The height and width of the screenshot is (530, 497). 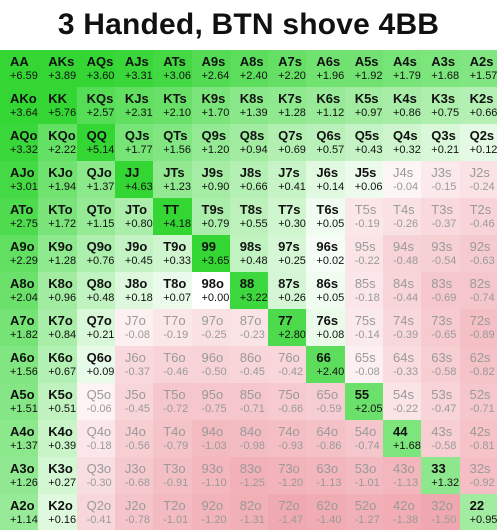 I want to click on hand-label: A2o, so click(x=22, y=505).